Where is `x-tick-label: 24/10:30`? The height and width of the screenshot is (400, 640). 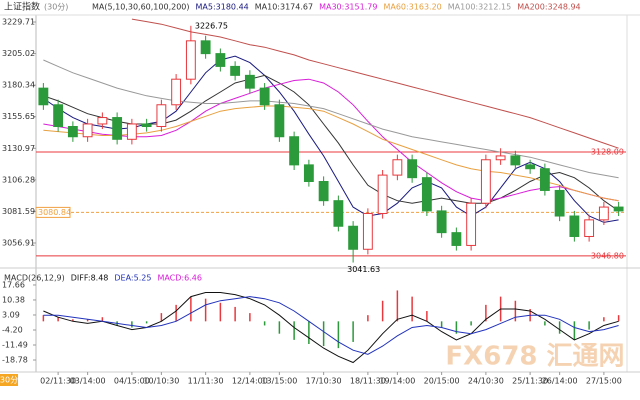
x-tick-label: 24/10:30 is located at coordinates (486, 381).